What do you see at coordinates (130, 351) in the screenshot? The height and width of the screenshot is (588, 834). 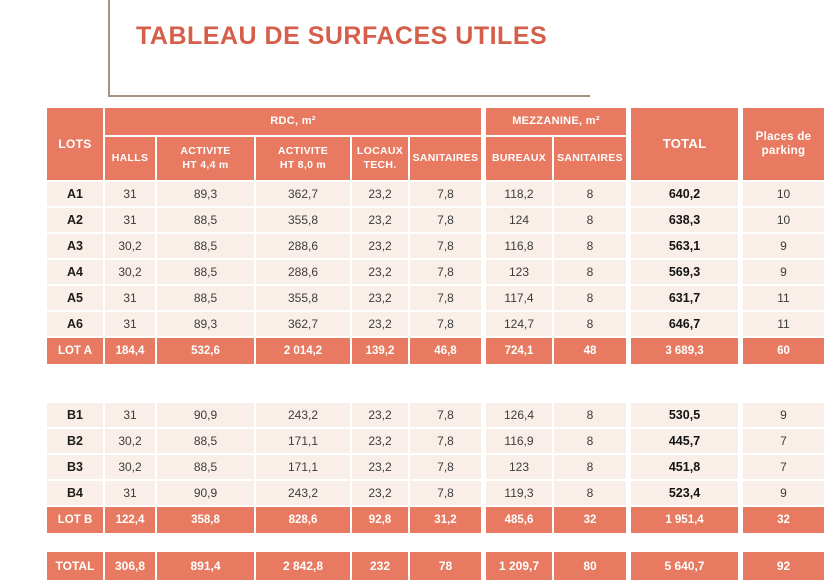 I see `cell: 184,4` at bounding box center [130, 351].